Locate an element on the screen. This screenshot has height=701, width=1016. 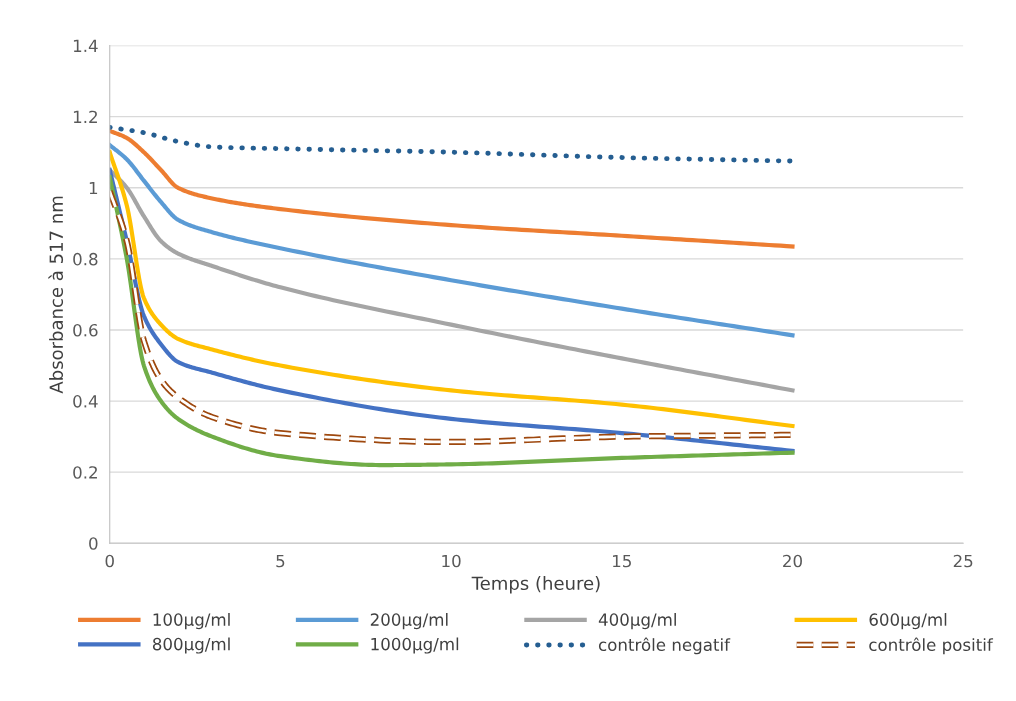
legend-label: 800µg/ml is located at coordinates (191, 645).